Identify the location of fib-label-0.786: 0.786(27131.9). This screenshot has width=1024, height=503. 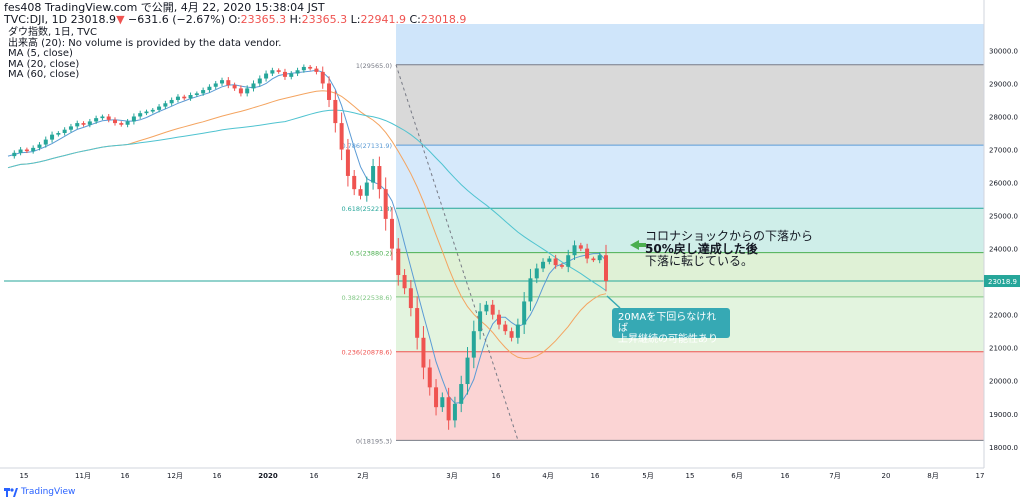
(366, 146).